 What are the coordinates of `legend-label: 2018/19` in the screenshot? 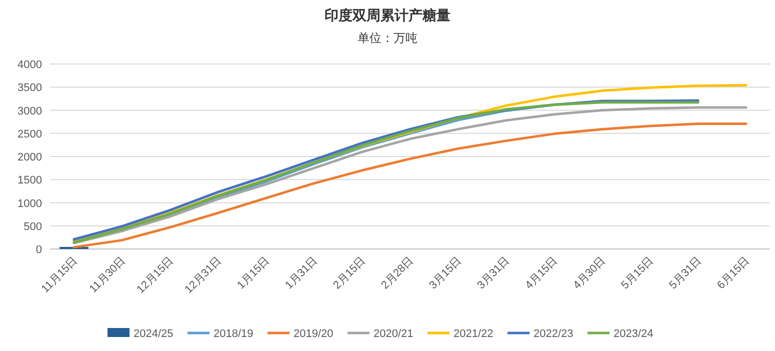 It's located at (234, 334).